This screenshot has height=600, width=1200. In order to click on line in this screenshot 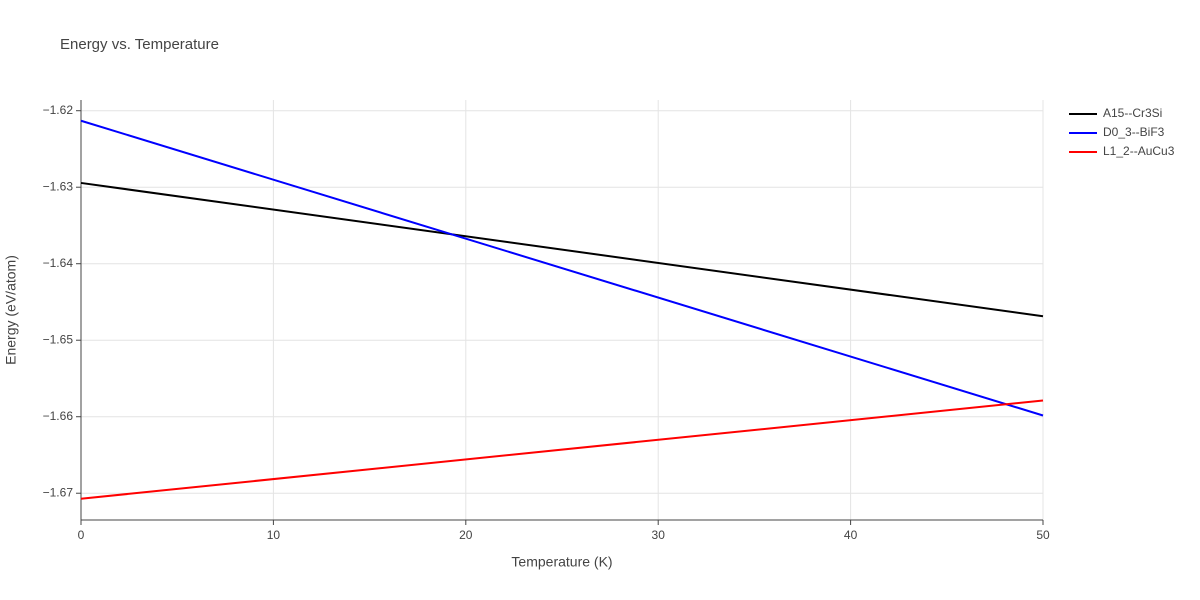, I will do `click(562, 449)`.